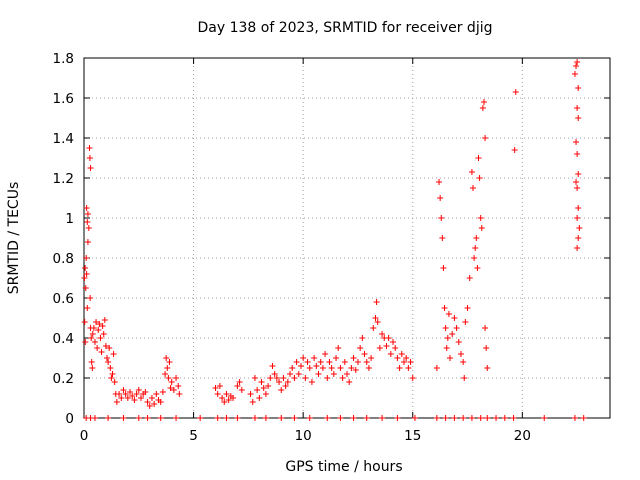 Image resolution: width=640 pixels, height=480 pixels. I want to click on x-tick-label: 20, so click(522, 436).